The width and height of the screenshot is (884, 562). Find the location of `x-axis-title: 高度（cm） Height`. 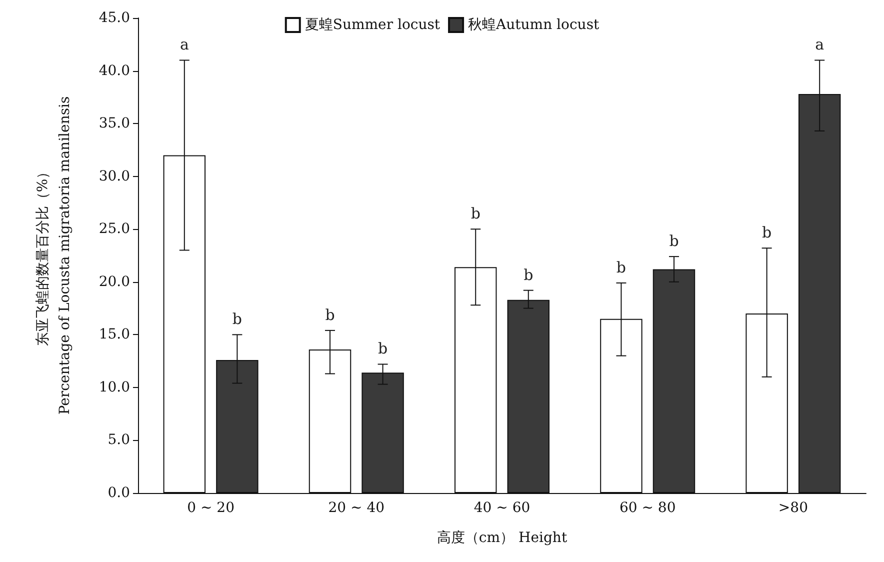

x-axis-title: 高度（cm） Height is located at coordinates (502, 538).